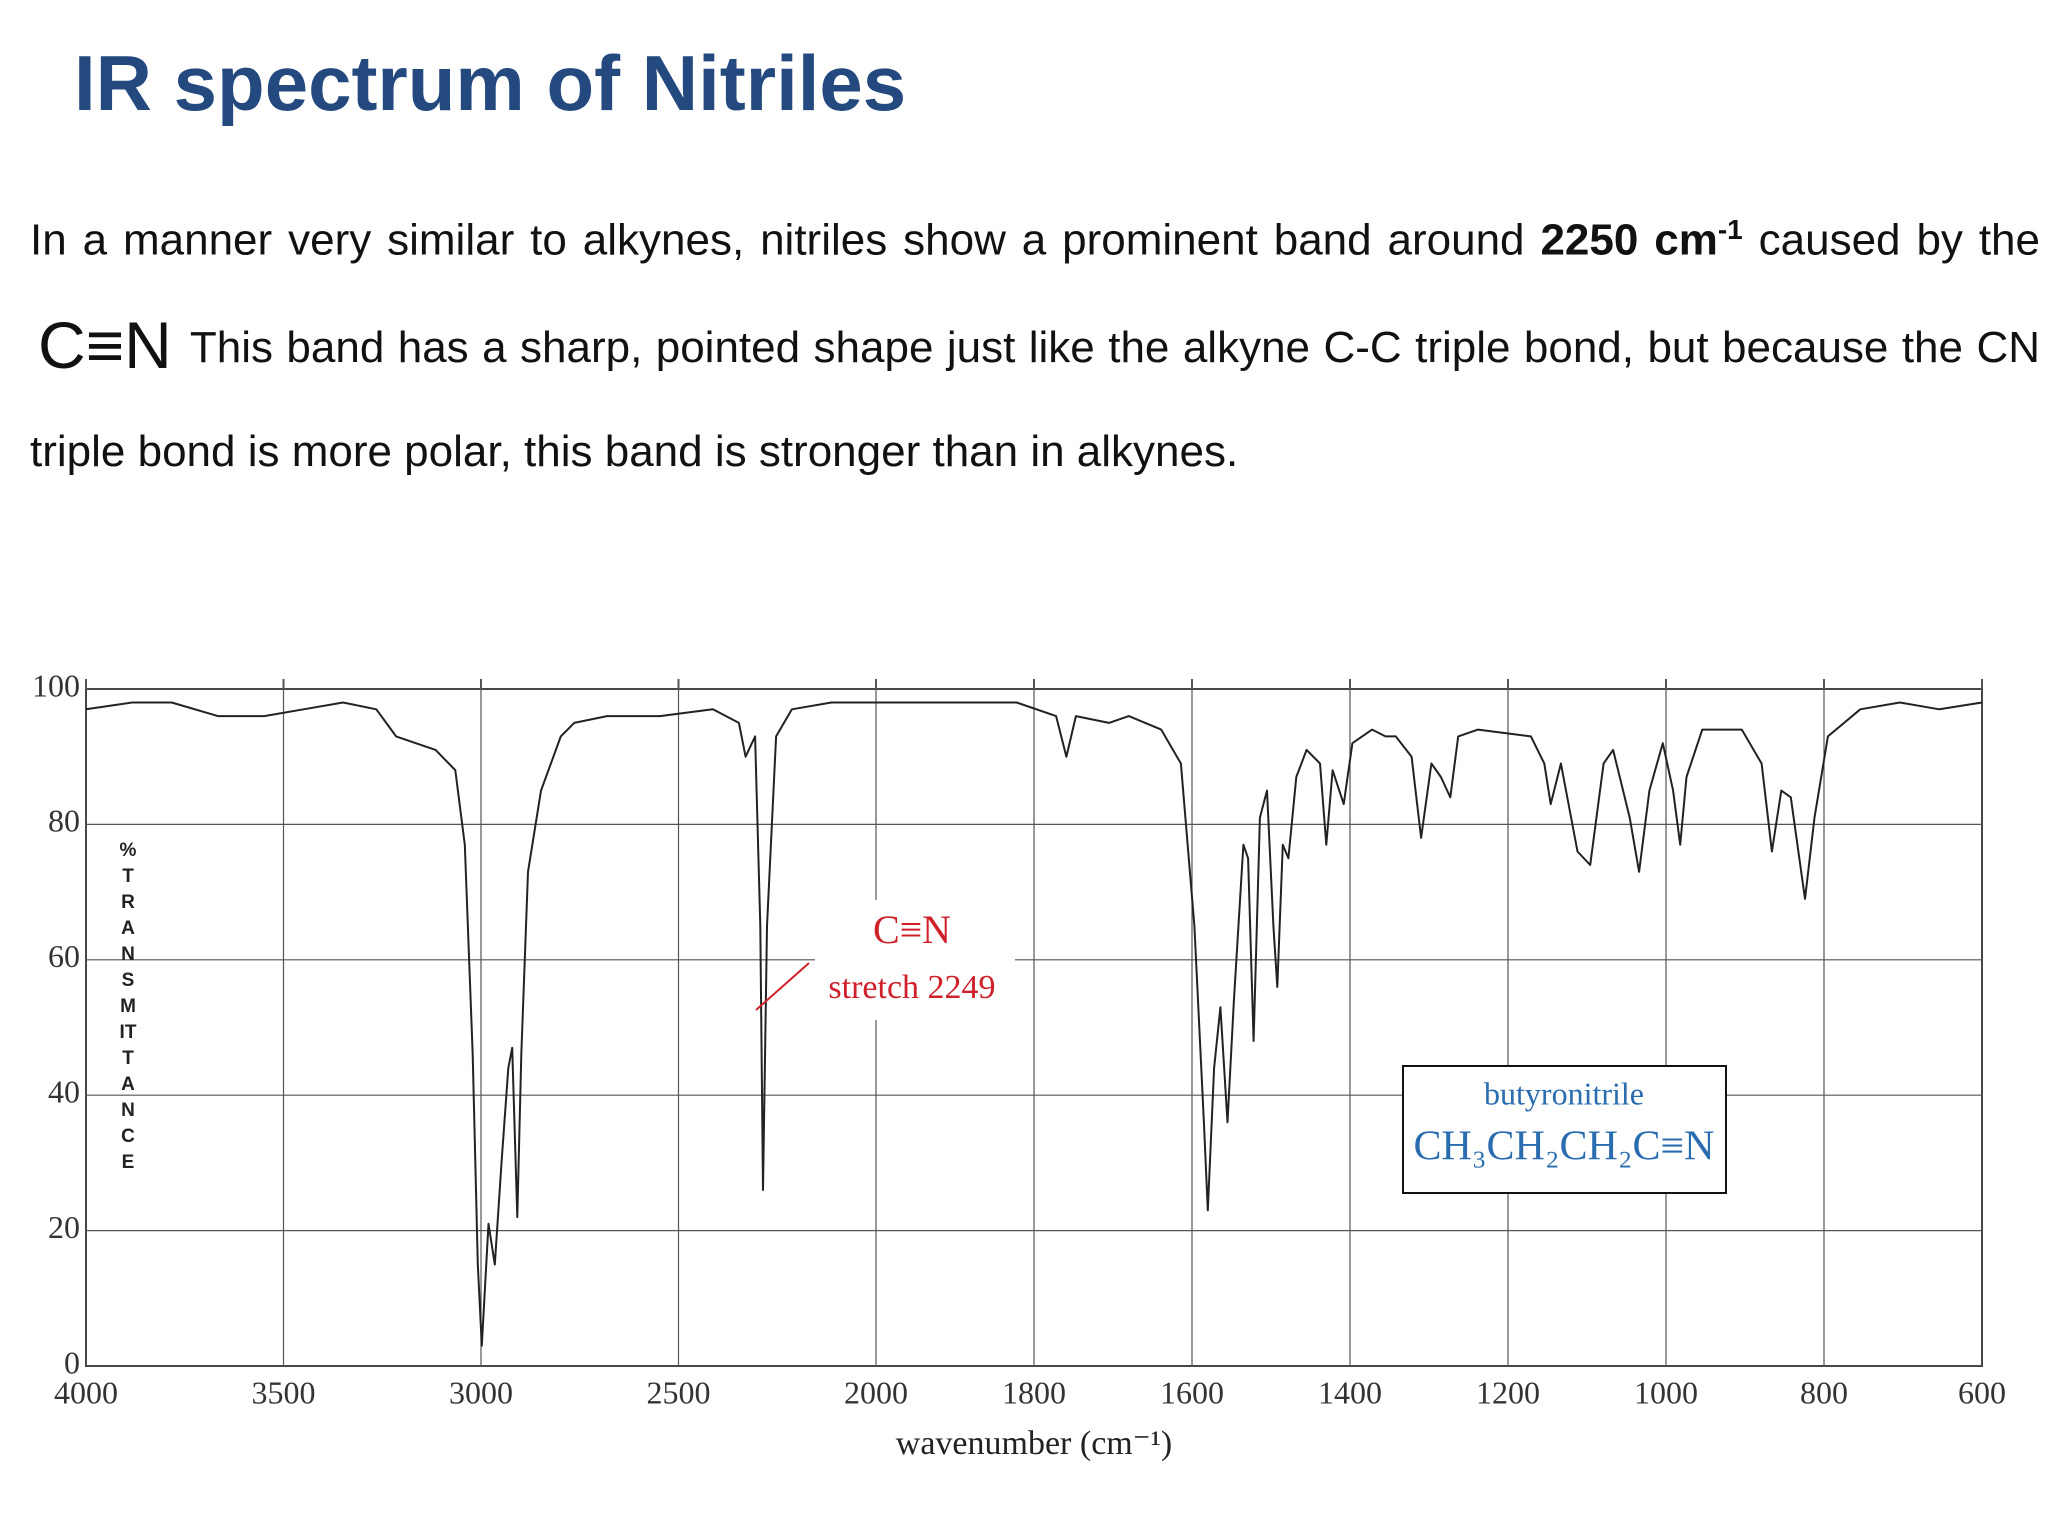 The image size is (2048, 1536). What do you see at coordinates (679, 1392) in the screenshot?
I see `x-tick-label: 2500` at bounding box center [679, 1392].